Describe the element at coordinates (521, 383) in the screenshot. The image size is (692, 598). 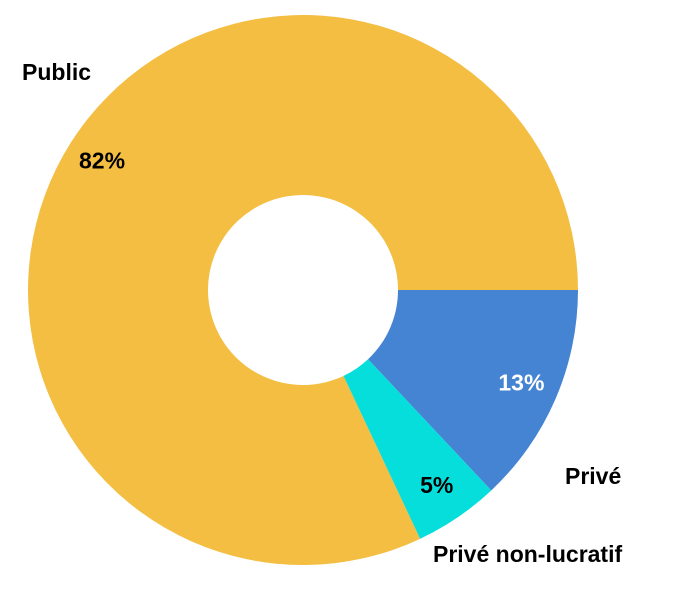
I see `value-label: 13%` at that location.